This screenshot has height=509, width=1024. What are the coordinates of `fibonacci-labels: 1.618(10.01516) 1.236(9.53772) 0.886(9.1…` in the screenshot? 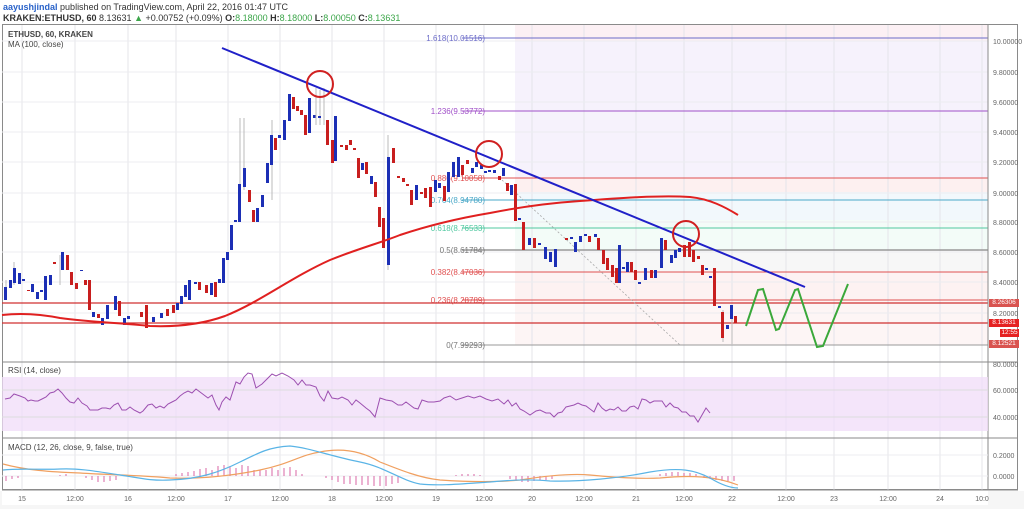 It's located at (455, 192).